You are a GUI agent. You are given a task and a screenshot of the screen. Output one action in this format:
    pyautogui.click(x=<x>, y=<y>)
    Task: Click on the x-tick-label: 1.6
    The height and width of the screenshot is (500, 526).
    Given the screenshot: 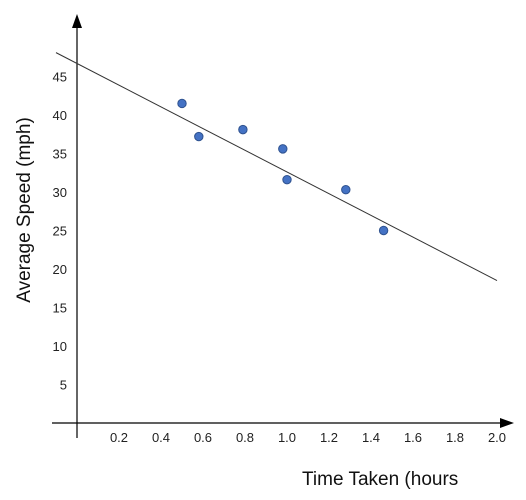 What is the action you would take?
    pyautogui.click(x=413, y=437)
    